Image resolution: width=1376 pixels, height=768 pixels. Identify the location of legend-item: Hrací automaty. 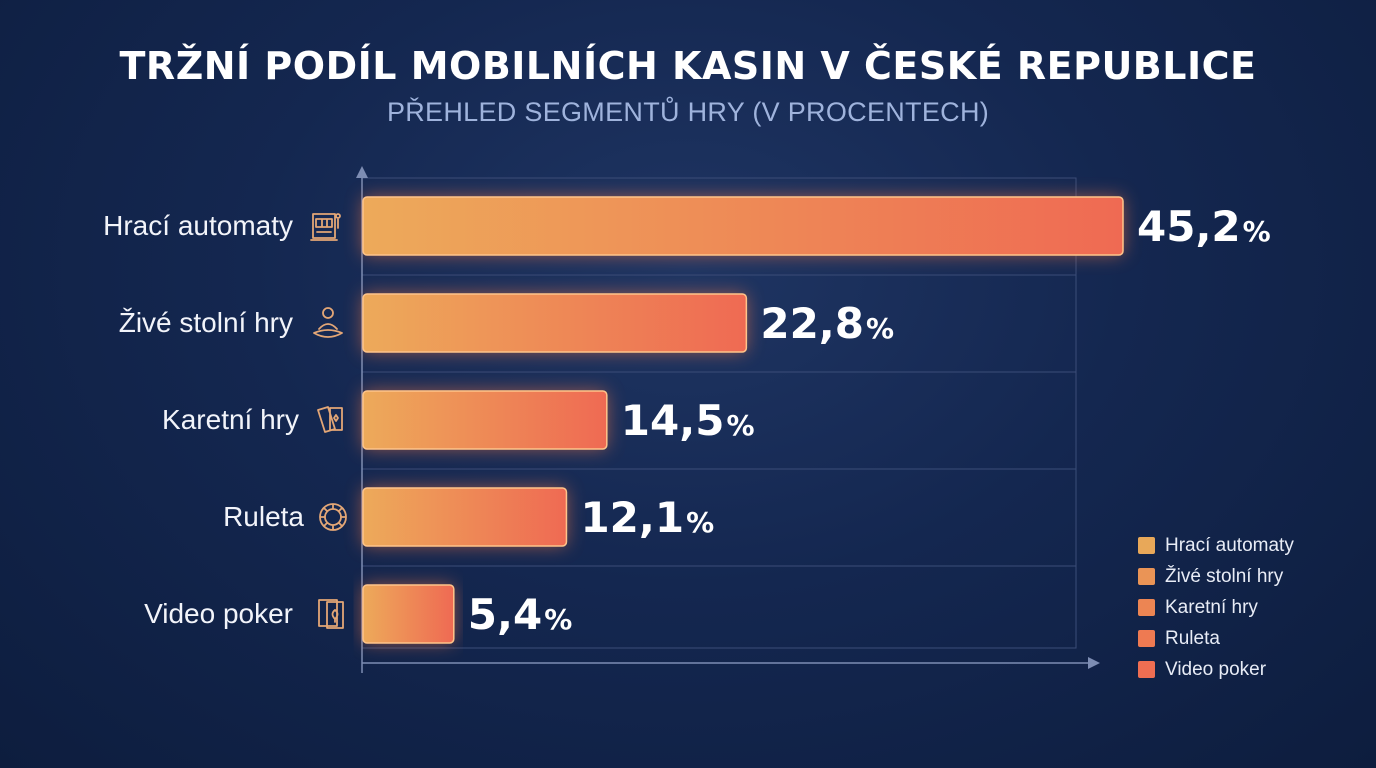
(1216, 545).